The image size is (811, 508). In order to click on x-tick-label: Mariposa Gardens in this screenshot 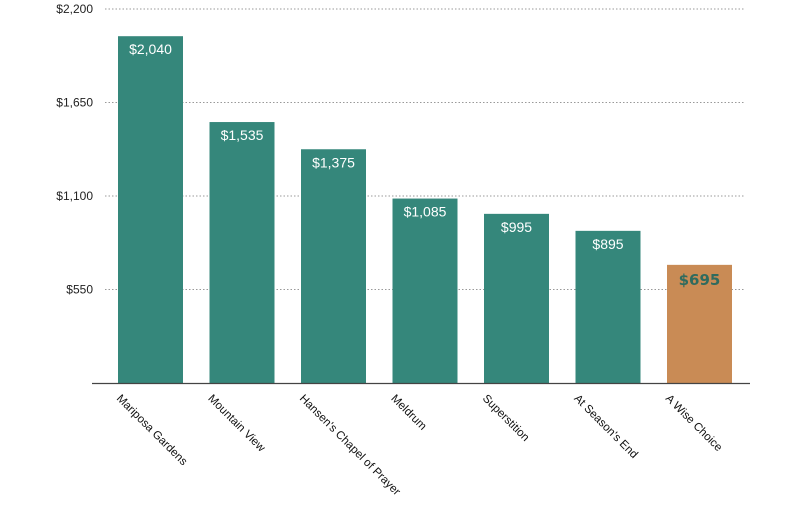, I will do `click(152, 431)`.